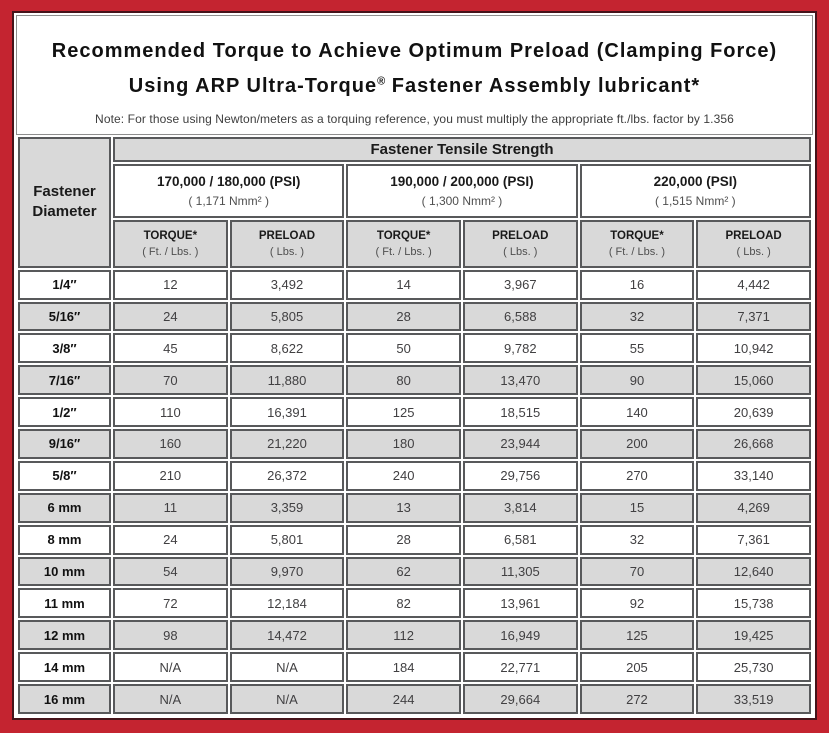  What do you see at coordinates (753, 507) in the screenshot?
I see `preload-value-cell: 4,269` at bounding box center [753, 507].